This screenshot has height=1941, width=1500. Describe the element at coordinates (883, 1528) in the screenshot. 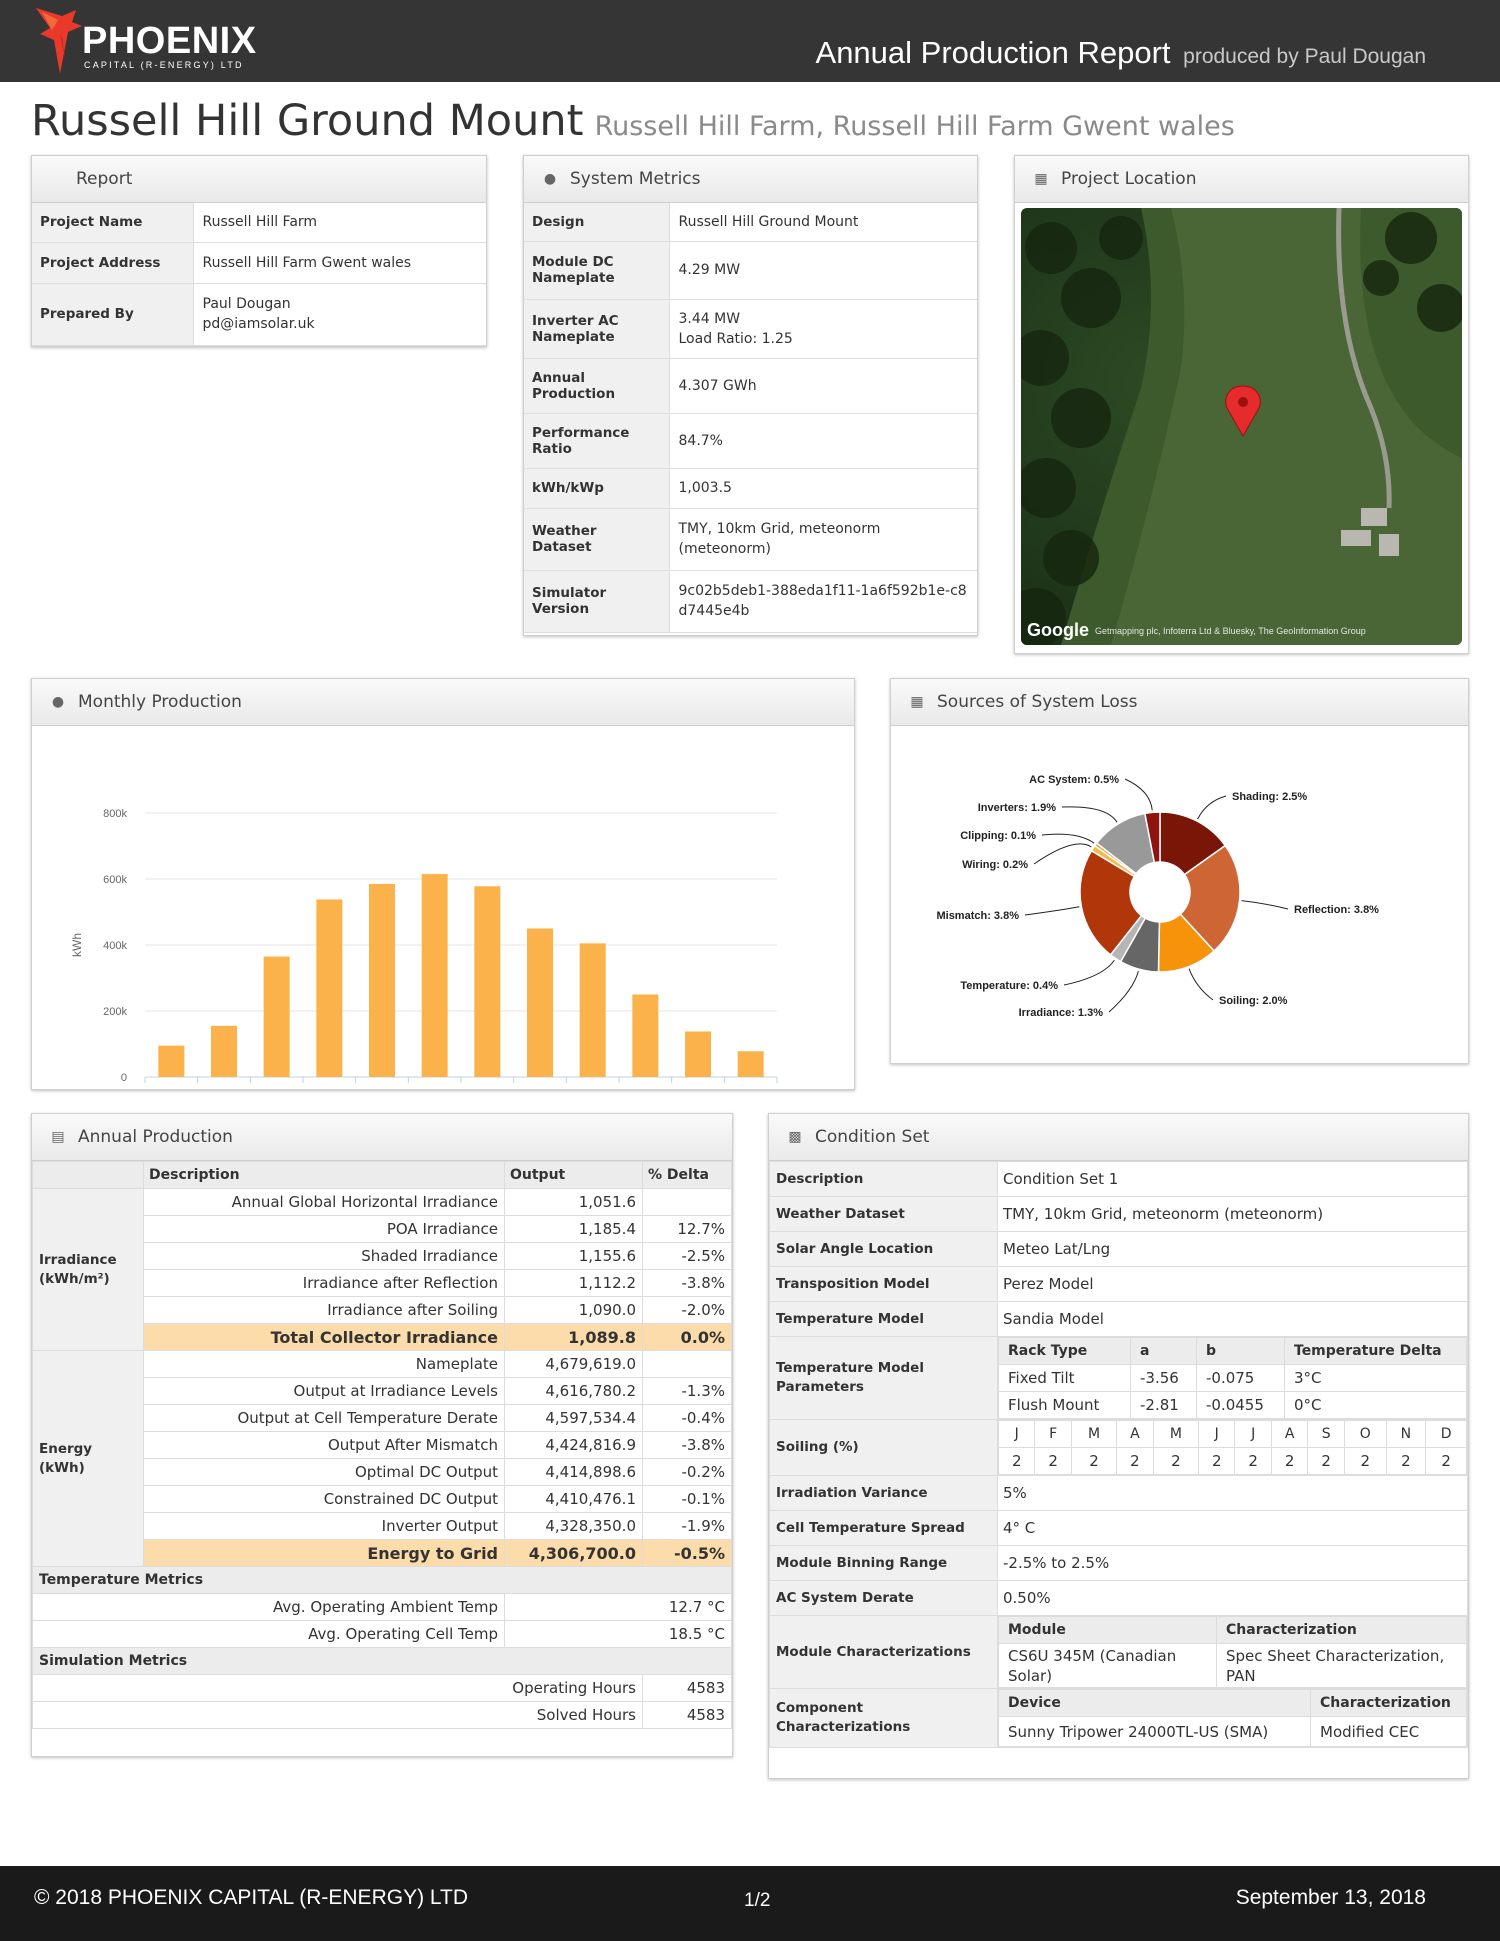

I see `row-label: Cell Temperature Spread` at that location.